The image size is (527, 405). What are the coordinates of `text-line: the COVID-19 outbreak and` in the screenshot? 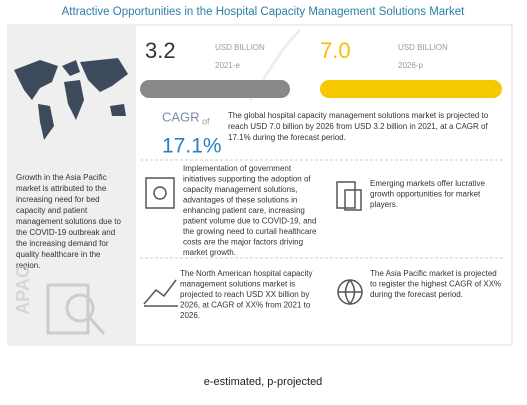 It's located at (65, 232).